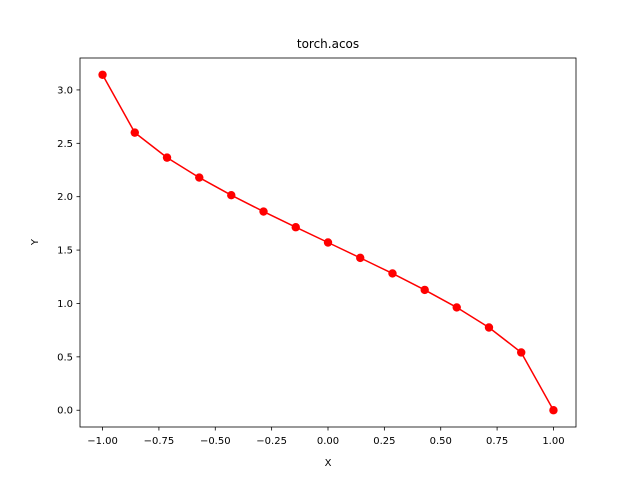 Image resolution: width=640 pixels, height=480 pixels. Describe the element at coordinates (65, 357) in the screenshot. I see `y-tick-label: 0.5` at that location.